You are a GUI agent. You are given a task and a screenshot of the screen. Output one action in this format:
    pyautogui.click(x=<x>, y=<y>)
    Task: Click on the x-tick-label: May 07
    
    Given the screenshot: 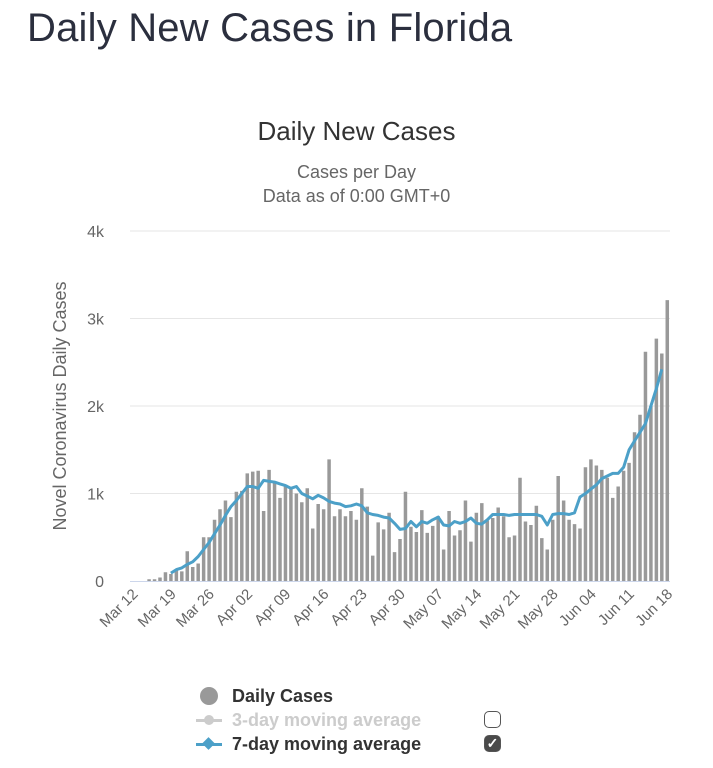 What is the action you would take?
    pyautogui.click(x=423, y=609)
    